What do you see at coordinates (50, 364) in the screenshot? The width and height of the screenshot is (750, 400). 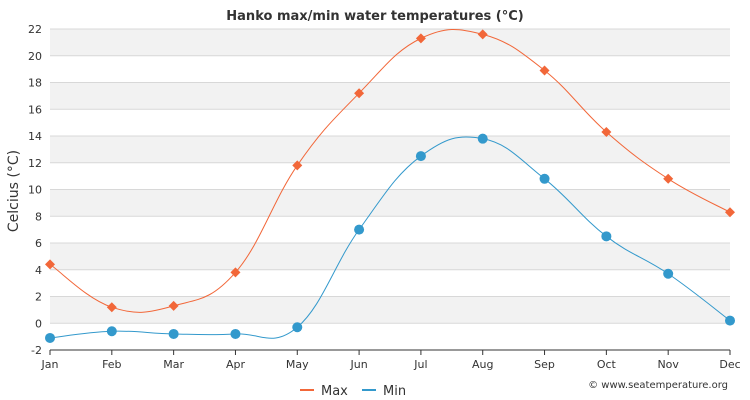 I see `x-tick-label: Jan` at bounding box center [50, 364].